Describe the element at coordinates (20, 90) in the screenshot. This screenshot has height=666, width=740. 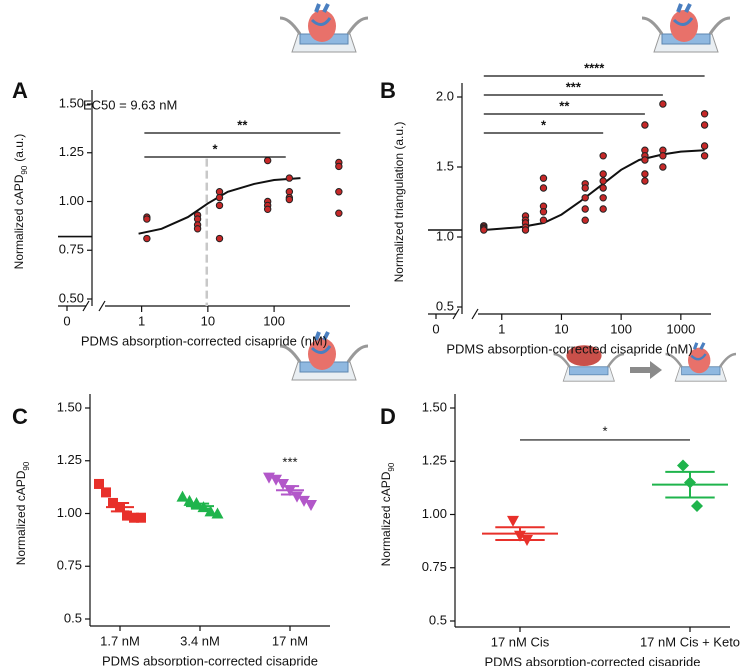
I see `panel-label: A` at that location.